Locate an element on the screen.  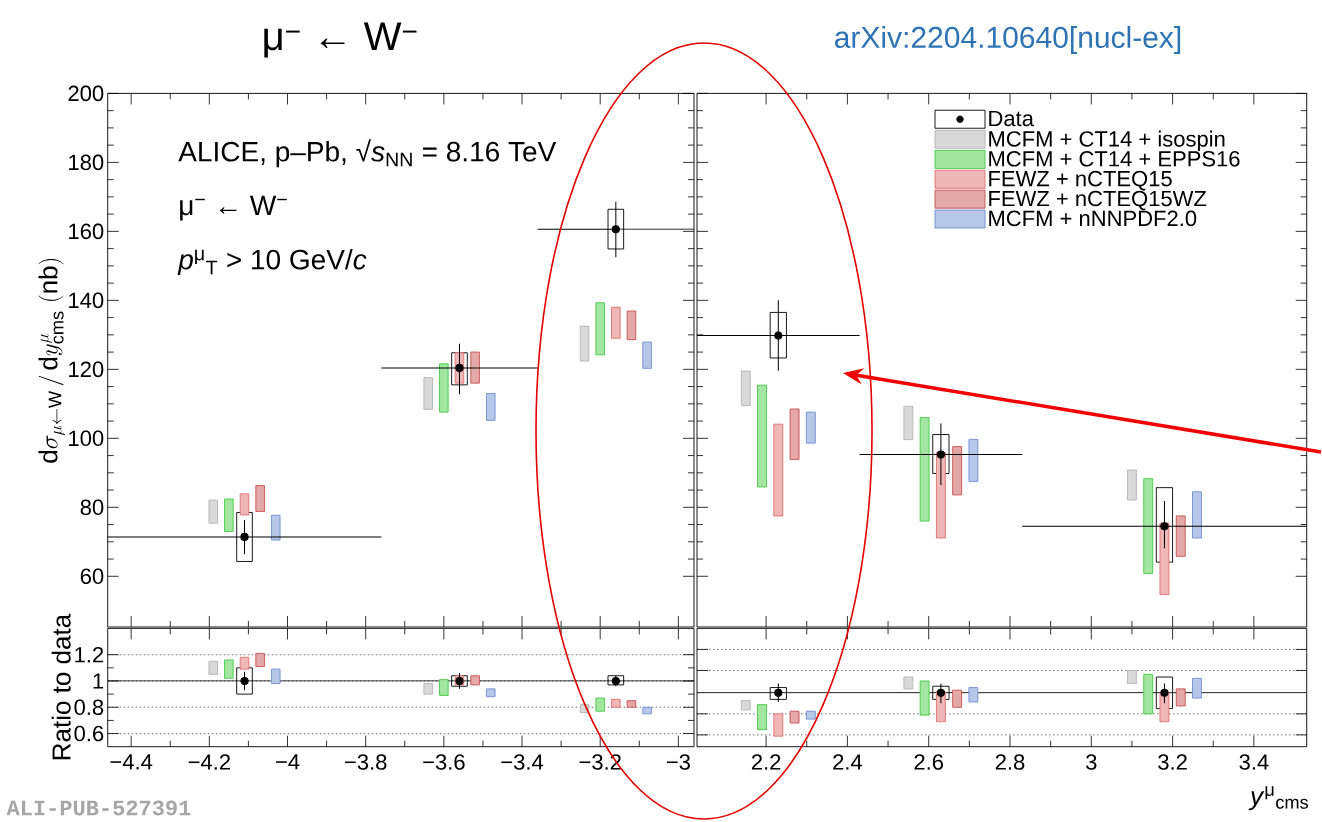
x-tick-label: −4.2 is located at coordinates (209, 762).